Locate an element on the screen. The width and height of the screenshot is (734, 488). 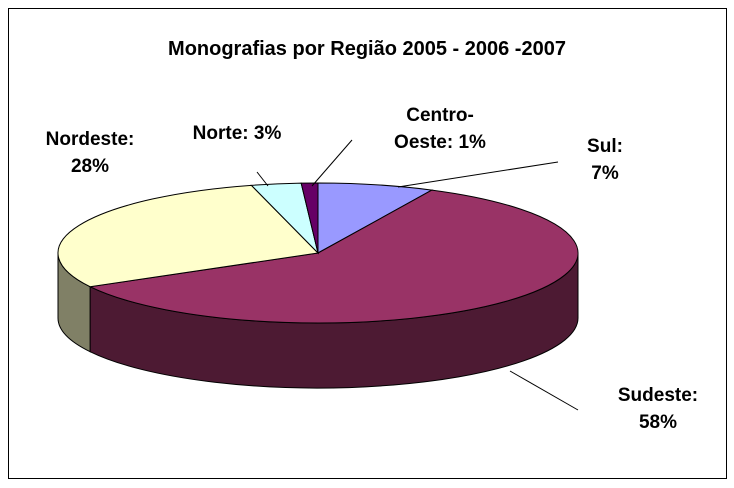
slice-label-value: 28% is located at coordinates (90, 166).